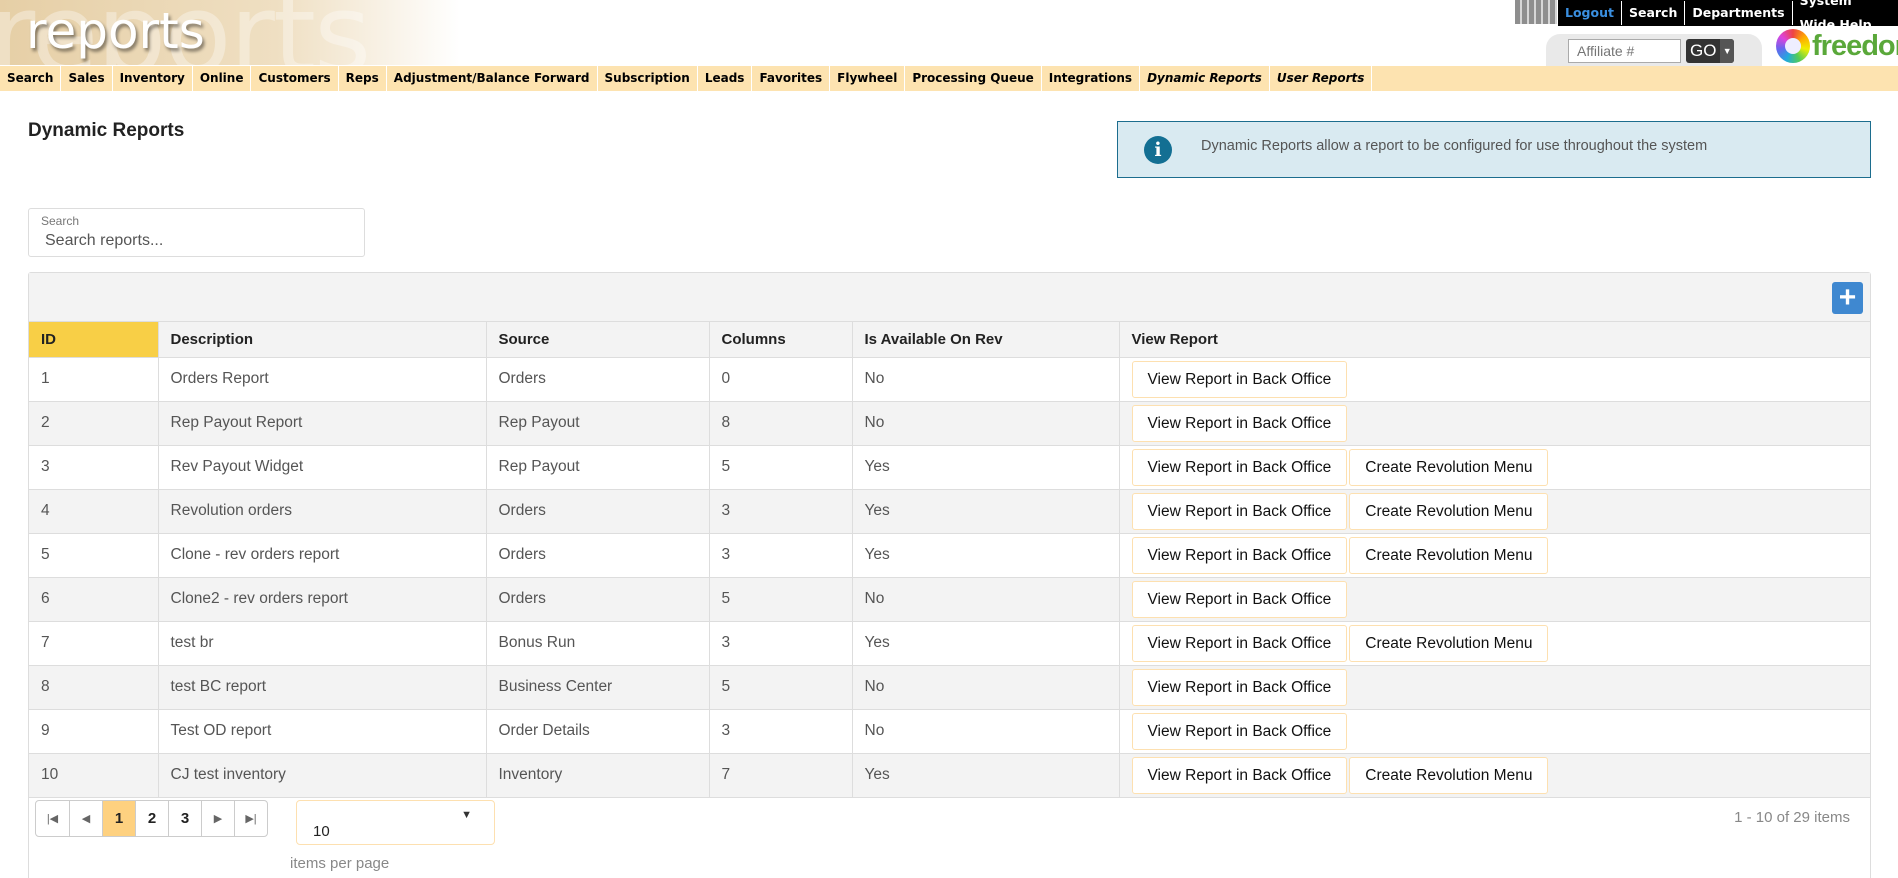 The height and width of the screenshot is (878, 1898). I want to click on cell-description: Rev Payout Widget, so click(321, 467).